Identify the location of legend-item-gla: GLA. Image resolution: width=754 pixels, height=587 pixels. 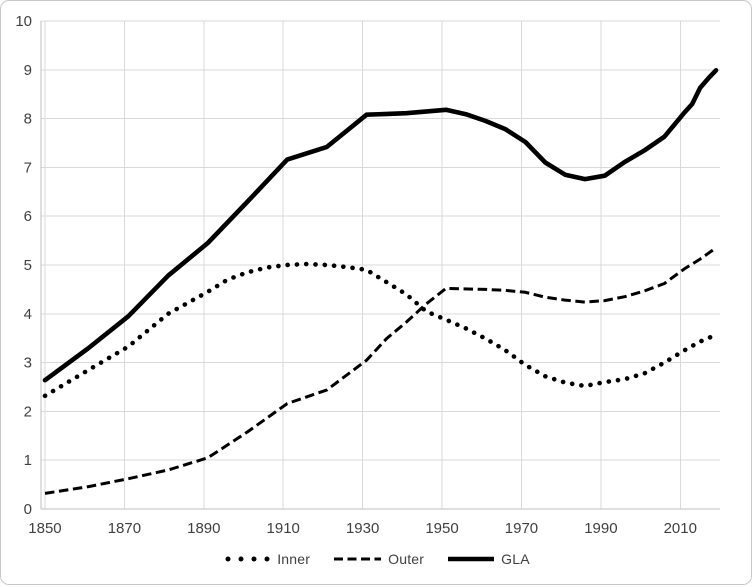
(489, 559).